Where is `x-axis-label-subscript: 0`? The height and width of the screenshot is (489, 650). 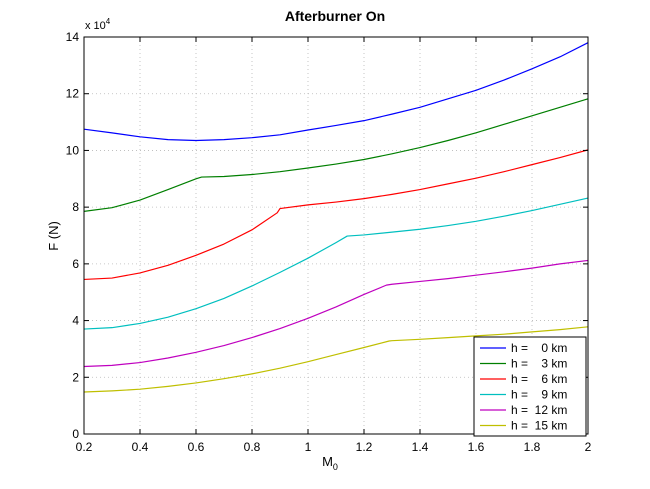 x-axis-label-subscript: 0 is located at coordinates (335, 467).